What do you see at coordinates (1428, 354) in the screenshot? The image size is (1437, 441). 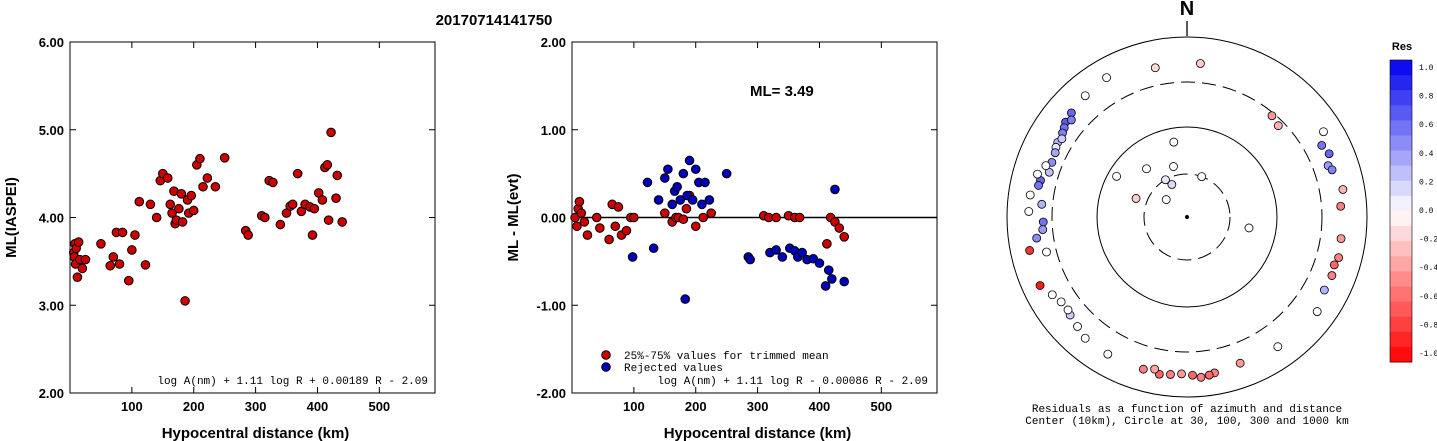 I see `colorbar-tick-label: -1.0` at bounding box center [1428, 354].